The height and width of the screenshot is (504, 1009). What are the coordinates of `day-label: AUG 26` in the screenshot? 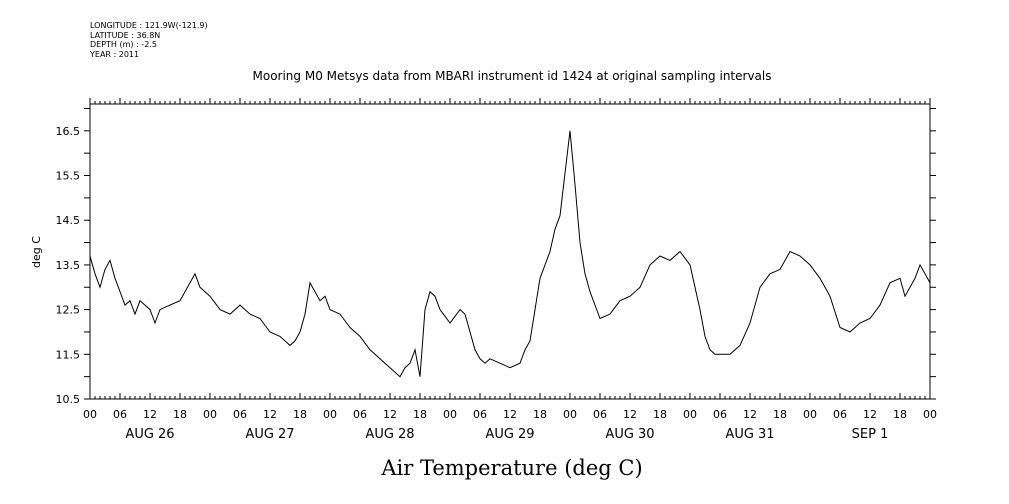 It's located at (149, 434).